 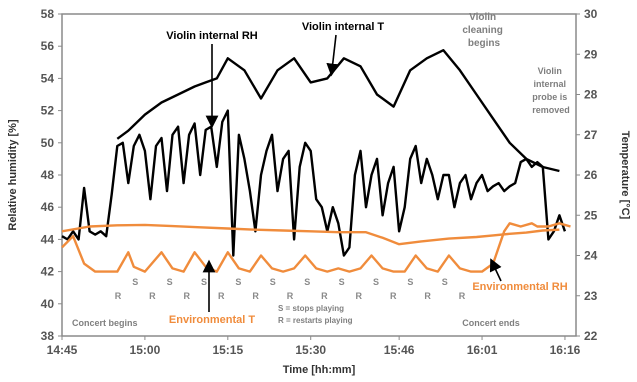 What do you see at coordinates (591, 336) in the screenshot?
I see `y-right-tick-label: 22` at bounding box center [591, 336].